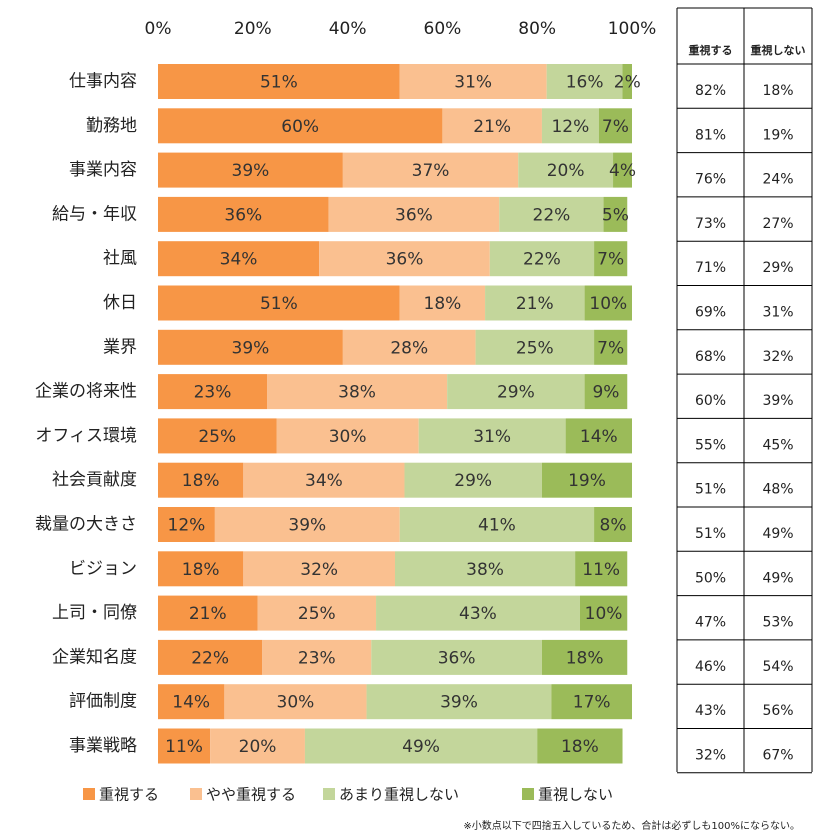 This screenshot has height=840, width=822. I want to click on table-cell: 39%, so click(777, 401).